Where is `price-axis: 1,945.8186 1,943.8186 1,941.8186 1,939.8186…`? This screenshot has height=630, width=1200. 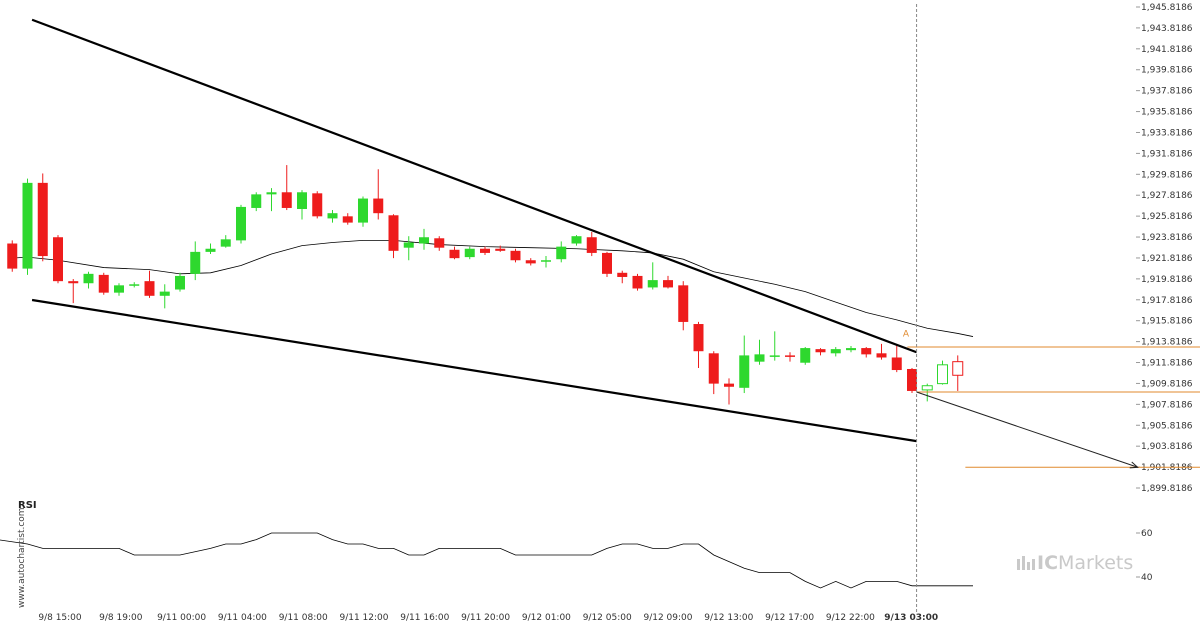 price-axis: 1,945.8186 1,943.8186 1,941.8186 1,939.8186… is located at coordinates (1164, 248).